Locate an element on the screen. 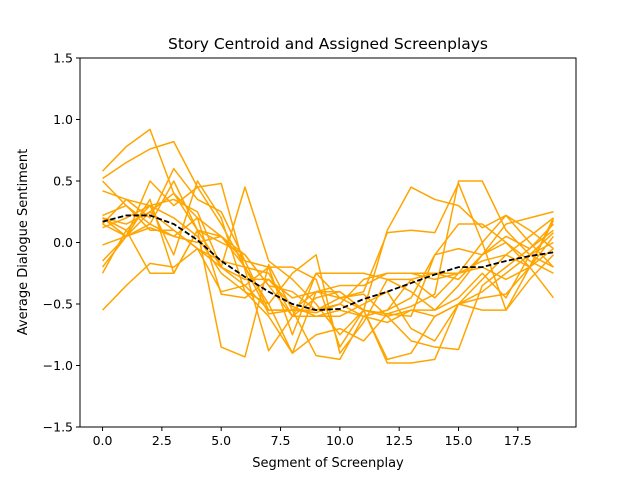 Image resolution: width=640 pixels, height=480 pixels. centroid-line is located at coordinates (328, 263).